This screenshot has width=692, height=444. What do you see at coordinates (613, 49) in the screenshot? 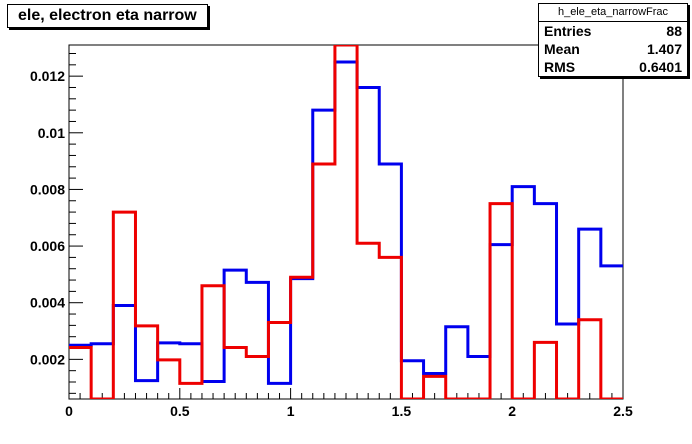
I see `stats-row-mean: Mean 1.407` at bounding box center [613, 49].